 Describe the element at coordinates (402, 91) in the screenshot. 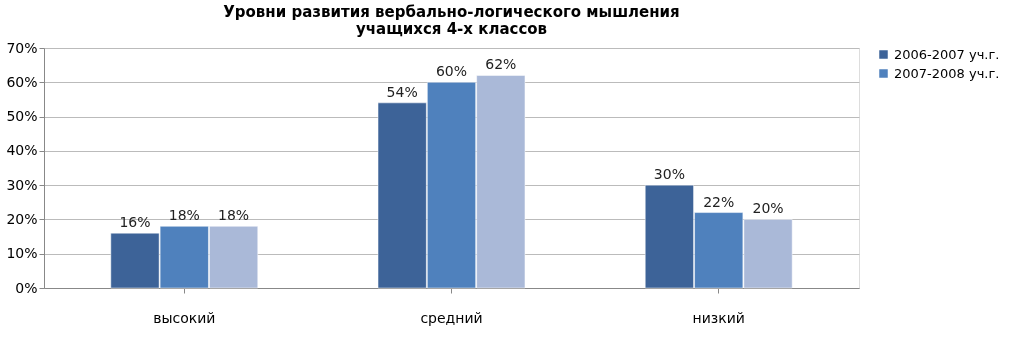

I see `data-label: 54%` at that location.